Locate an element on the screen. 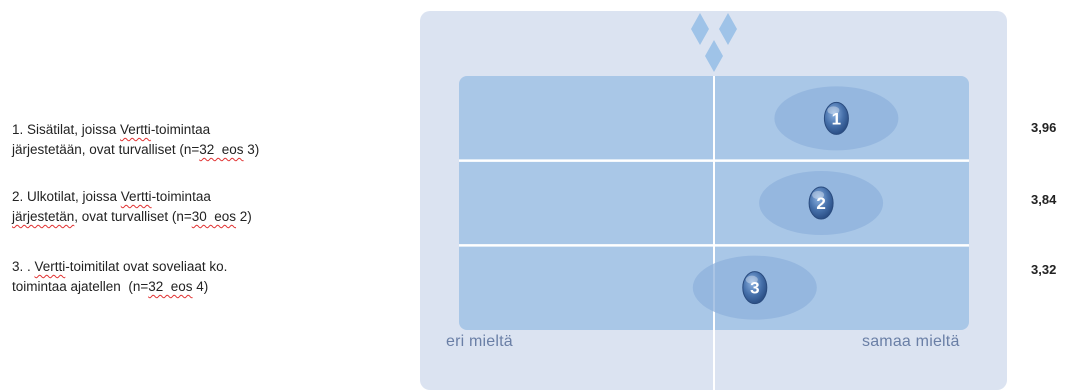  diamond-cluster-icon is located at coordinates (714, 42).